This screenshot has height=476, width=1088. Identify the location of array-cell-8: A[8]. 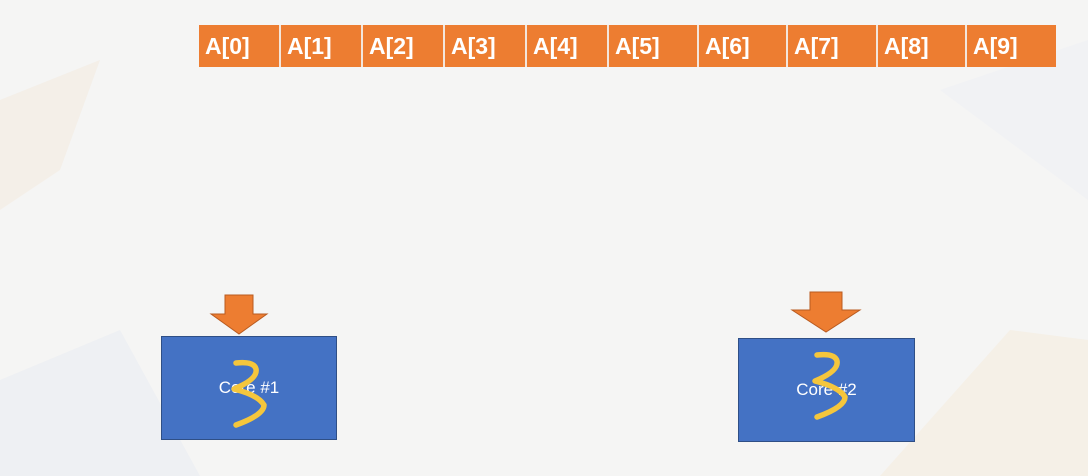
(922, 46).